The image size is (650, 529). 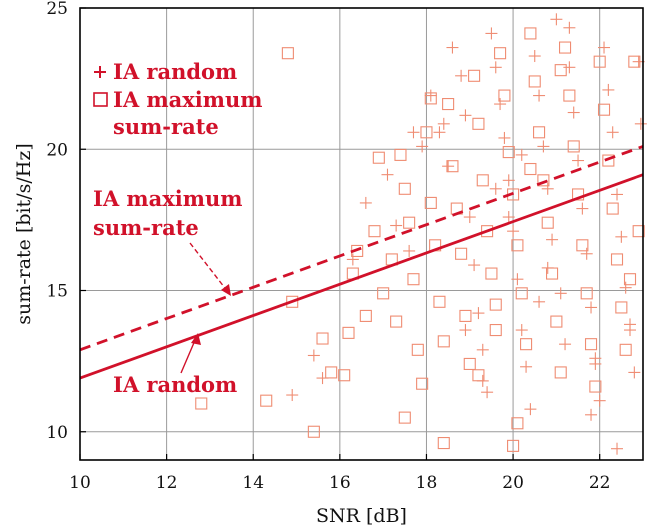 What do you see at coordinates (196, 339) in the screenshot?
I see `annotation-arrowhead-solid` at bounding box center [196, 339].